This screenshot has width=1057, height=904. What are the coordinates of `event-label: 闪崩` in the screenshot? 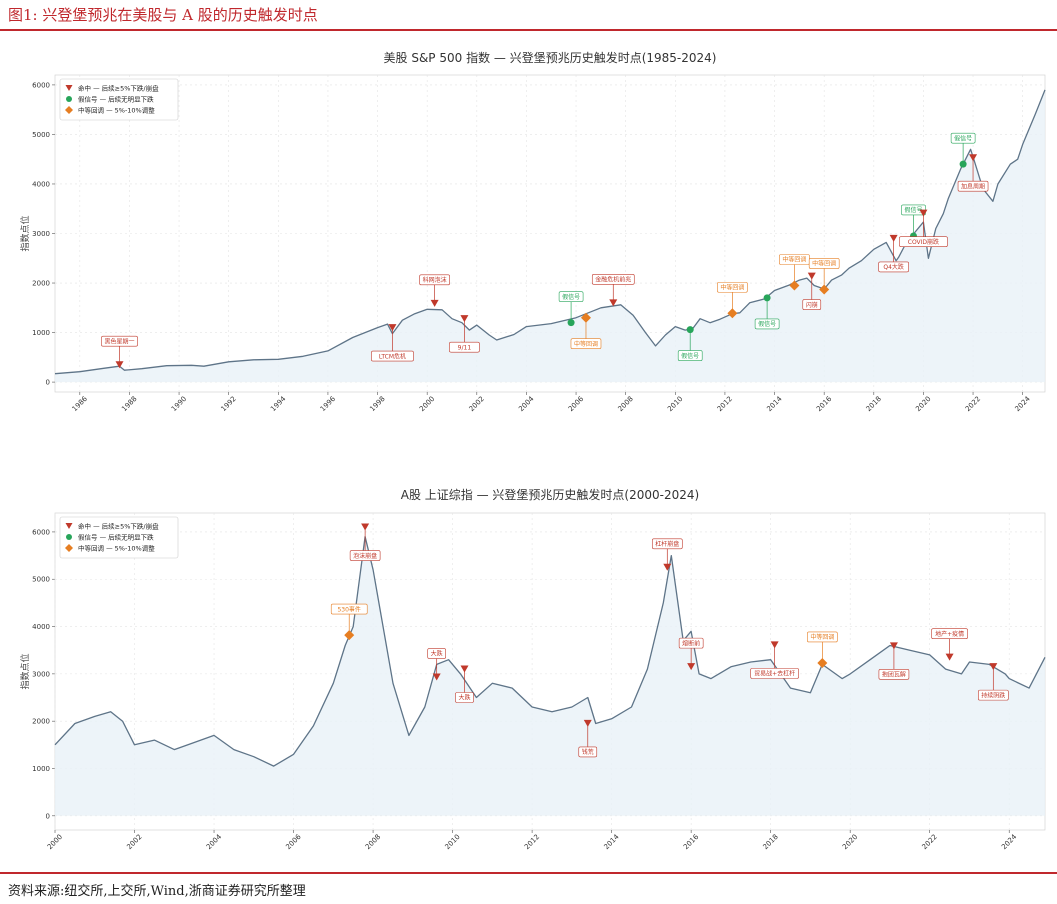 It's located at (812, 305).